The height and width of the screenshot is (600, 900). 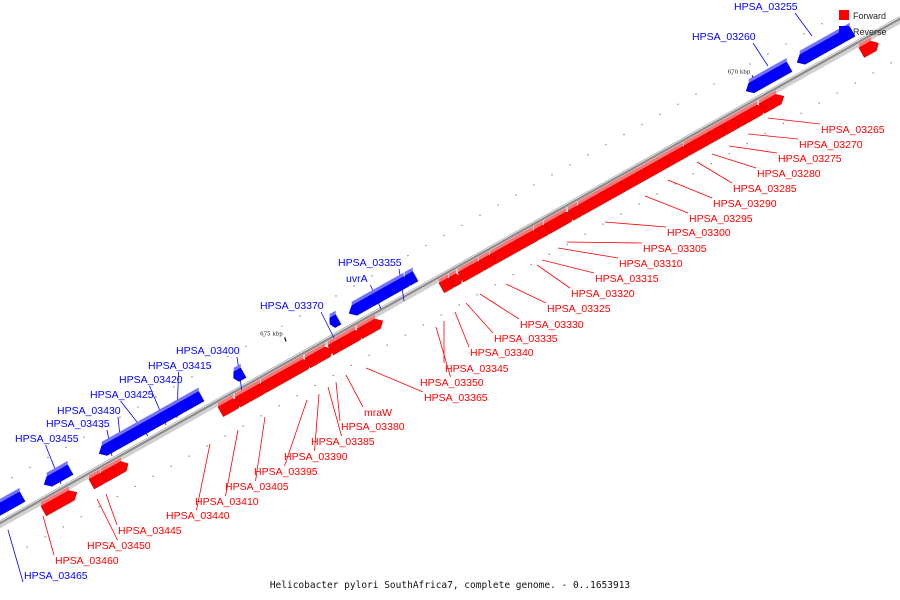 I want to click on forward-gene-arrow, so click(x=59, y=503).